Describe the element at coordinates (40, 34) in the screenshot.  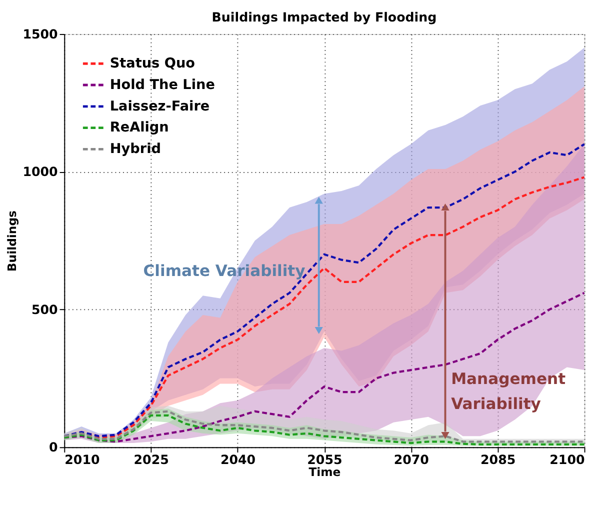
I see `y-tick-label: 1500` at that location.